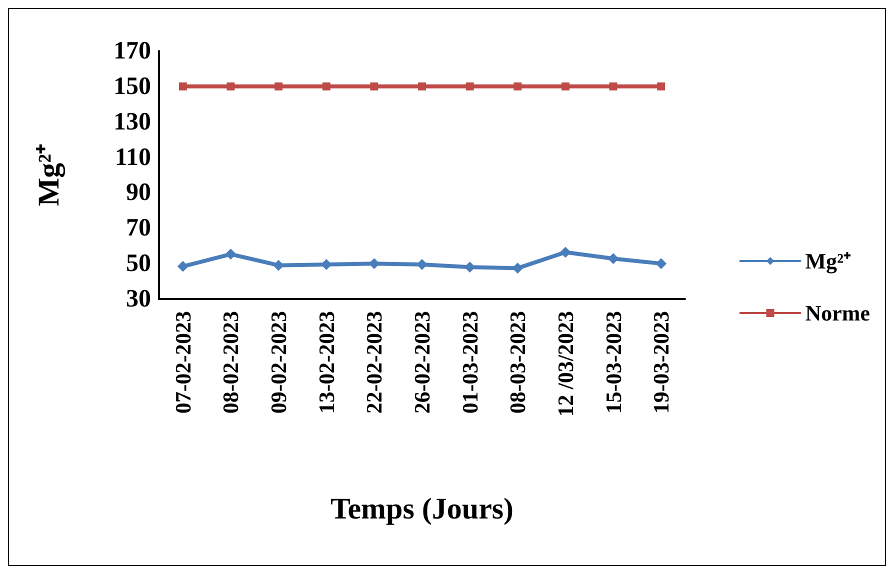 This screenshot has width=896, height=576. I want to click on x-tick-label: 13-02-2023, so click(326, 362).